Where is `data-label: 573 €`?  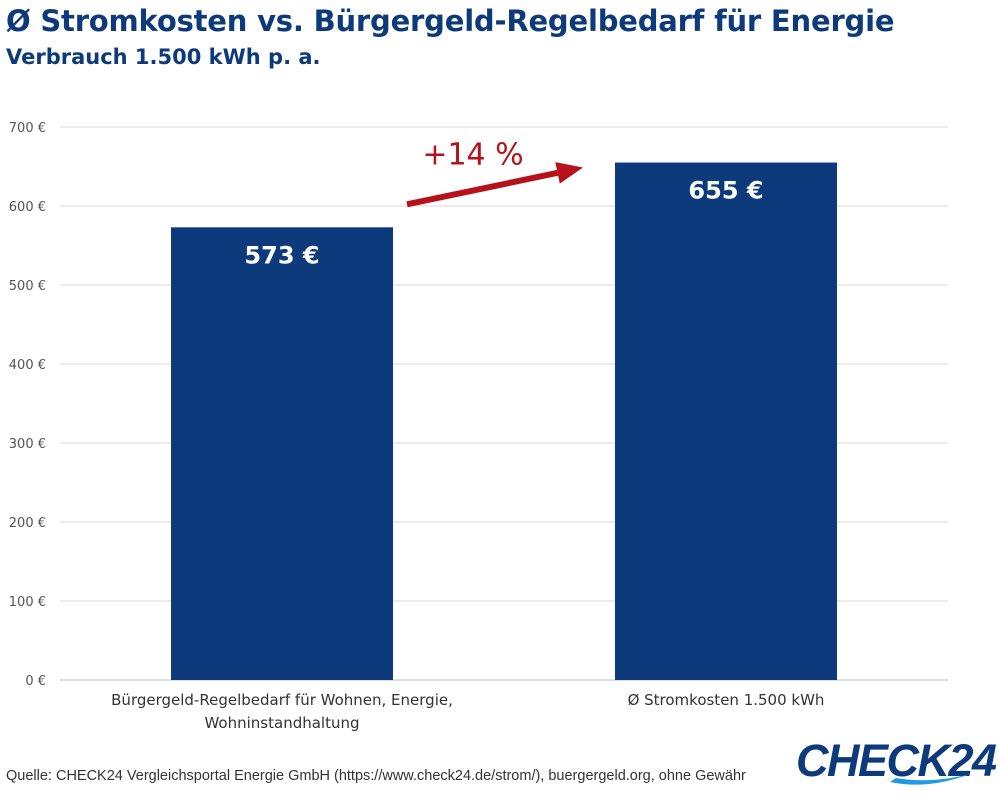 data-label: 573 € is located at coordinates (281, 255).